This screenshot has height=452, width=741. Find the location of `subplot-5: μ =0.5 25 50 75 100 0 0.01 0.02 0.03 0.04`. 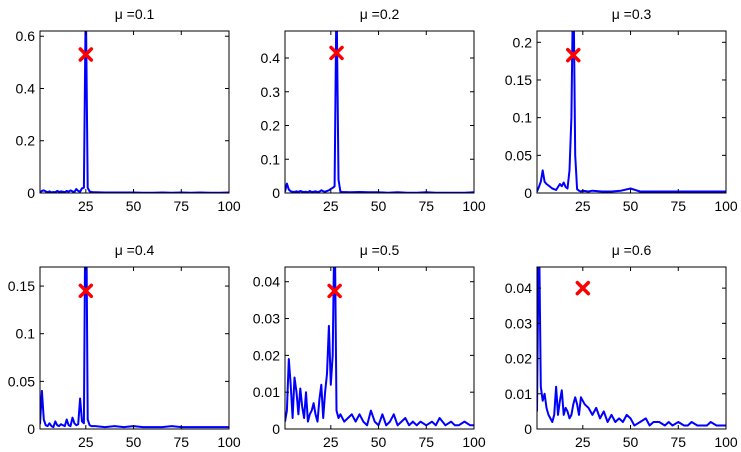

subplot-5: μ =0.5 25 50 75 100 0 0.01 0.02 0.03 0.04 is located at coordinates (369, 346).